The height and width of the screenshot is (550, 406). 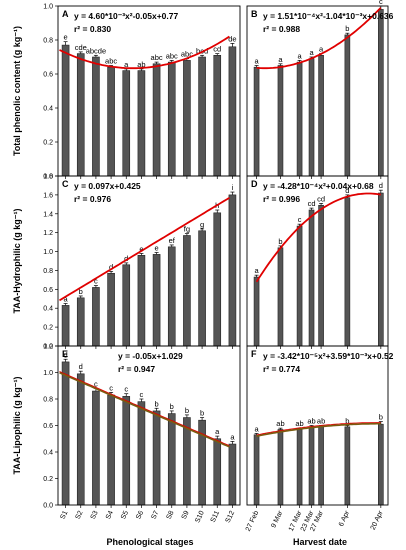 What do you see at coordinates (48, 347) in the screenshot?
I see `y-tick-label-C-0: 0.0` at bounding box center [48, 347].